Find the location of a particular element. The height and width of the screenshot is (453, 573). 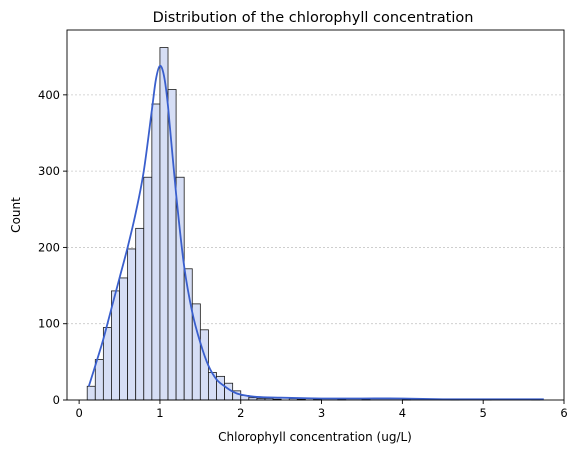

x-axis-ticks: 0 1 2 3 4 5 6 is located at coordinates (321, 410).